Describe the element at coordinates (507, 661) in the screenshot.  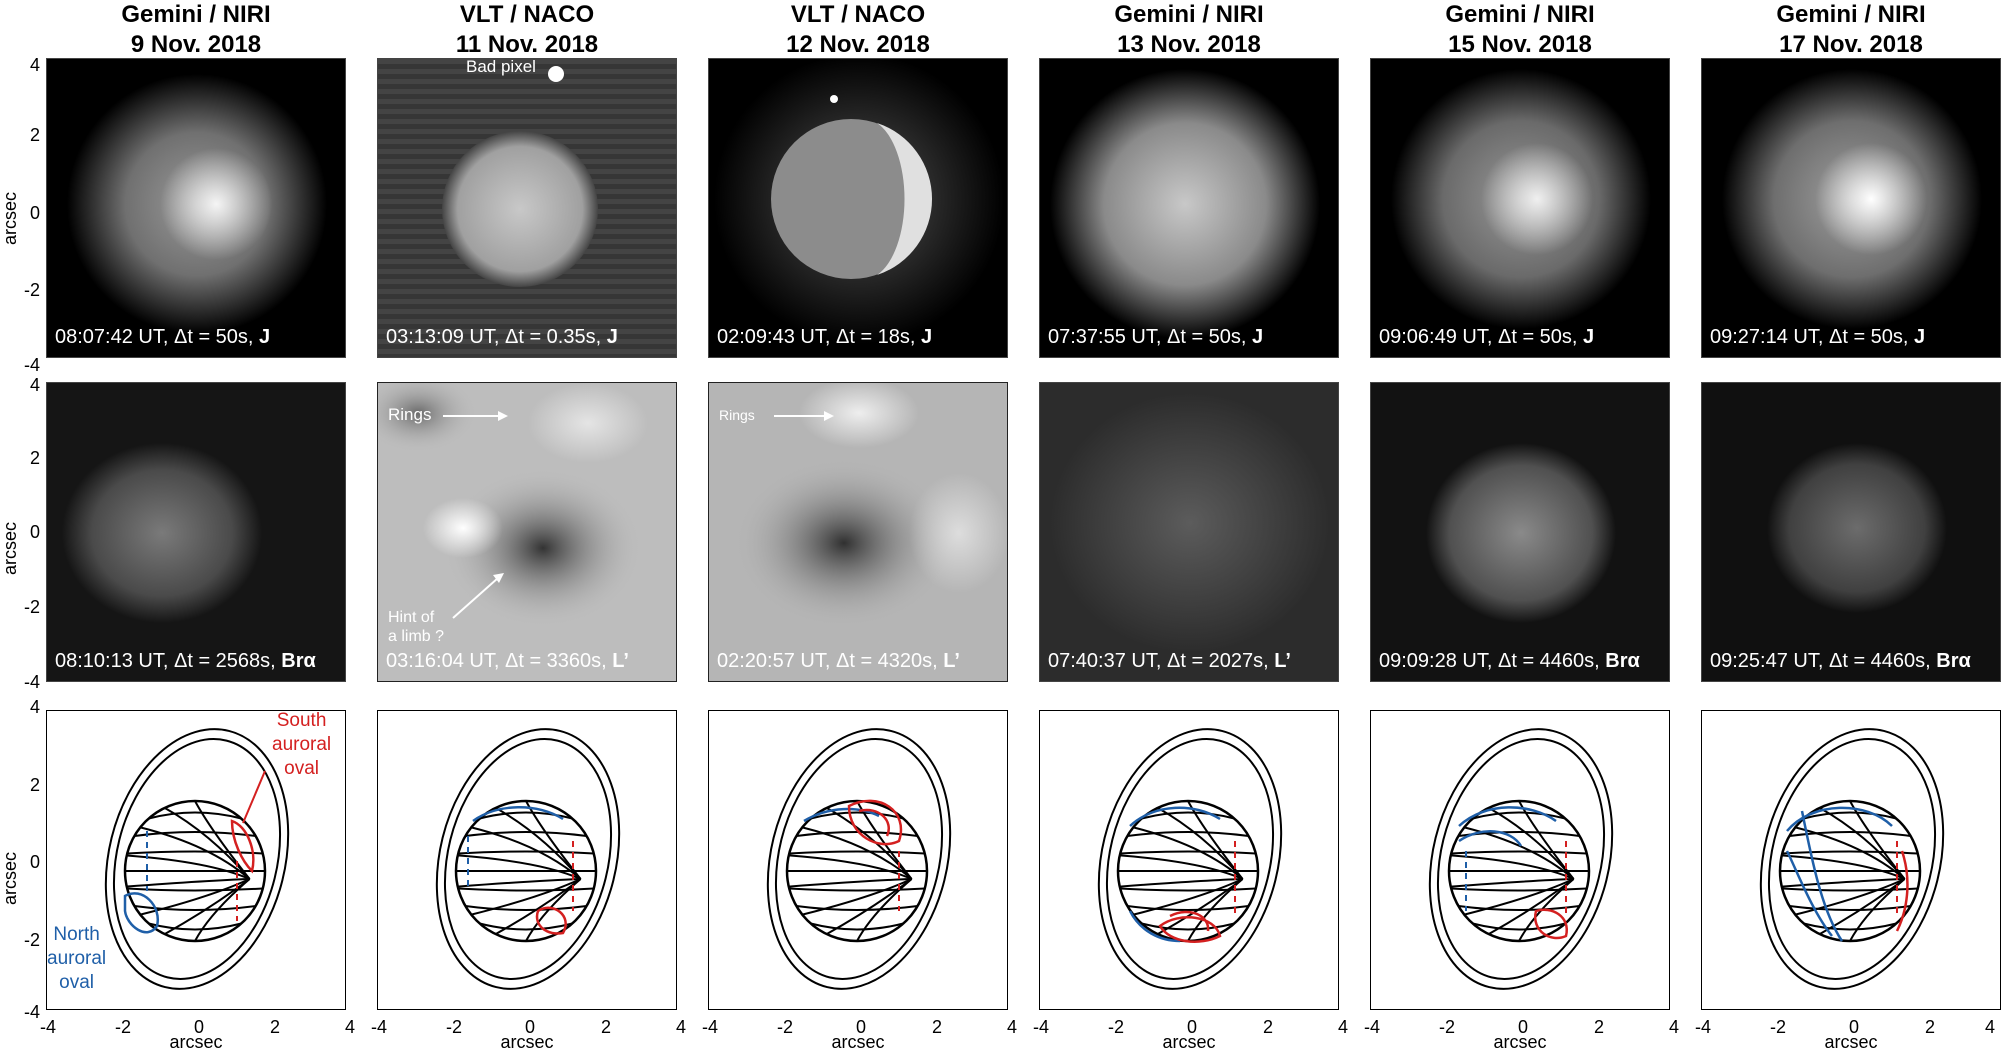
I see `image-caption: 03:16:04 UT, Δt = 3360s, L’` at that location.